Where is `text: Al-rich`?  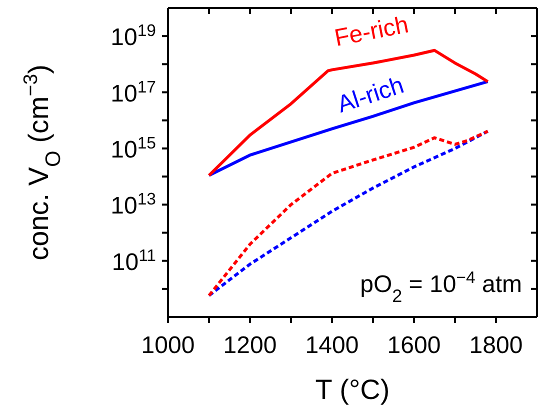
text: Al-rich is located at coordinates (371, 95).